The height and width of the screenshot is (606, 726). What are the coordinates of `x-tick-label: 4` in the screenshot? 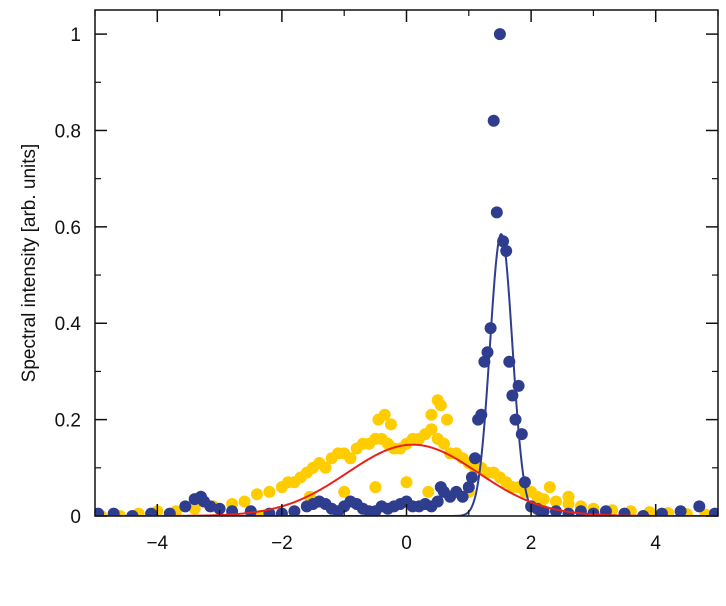 It's located at (655, 543).